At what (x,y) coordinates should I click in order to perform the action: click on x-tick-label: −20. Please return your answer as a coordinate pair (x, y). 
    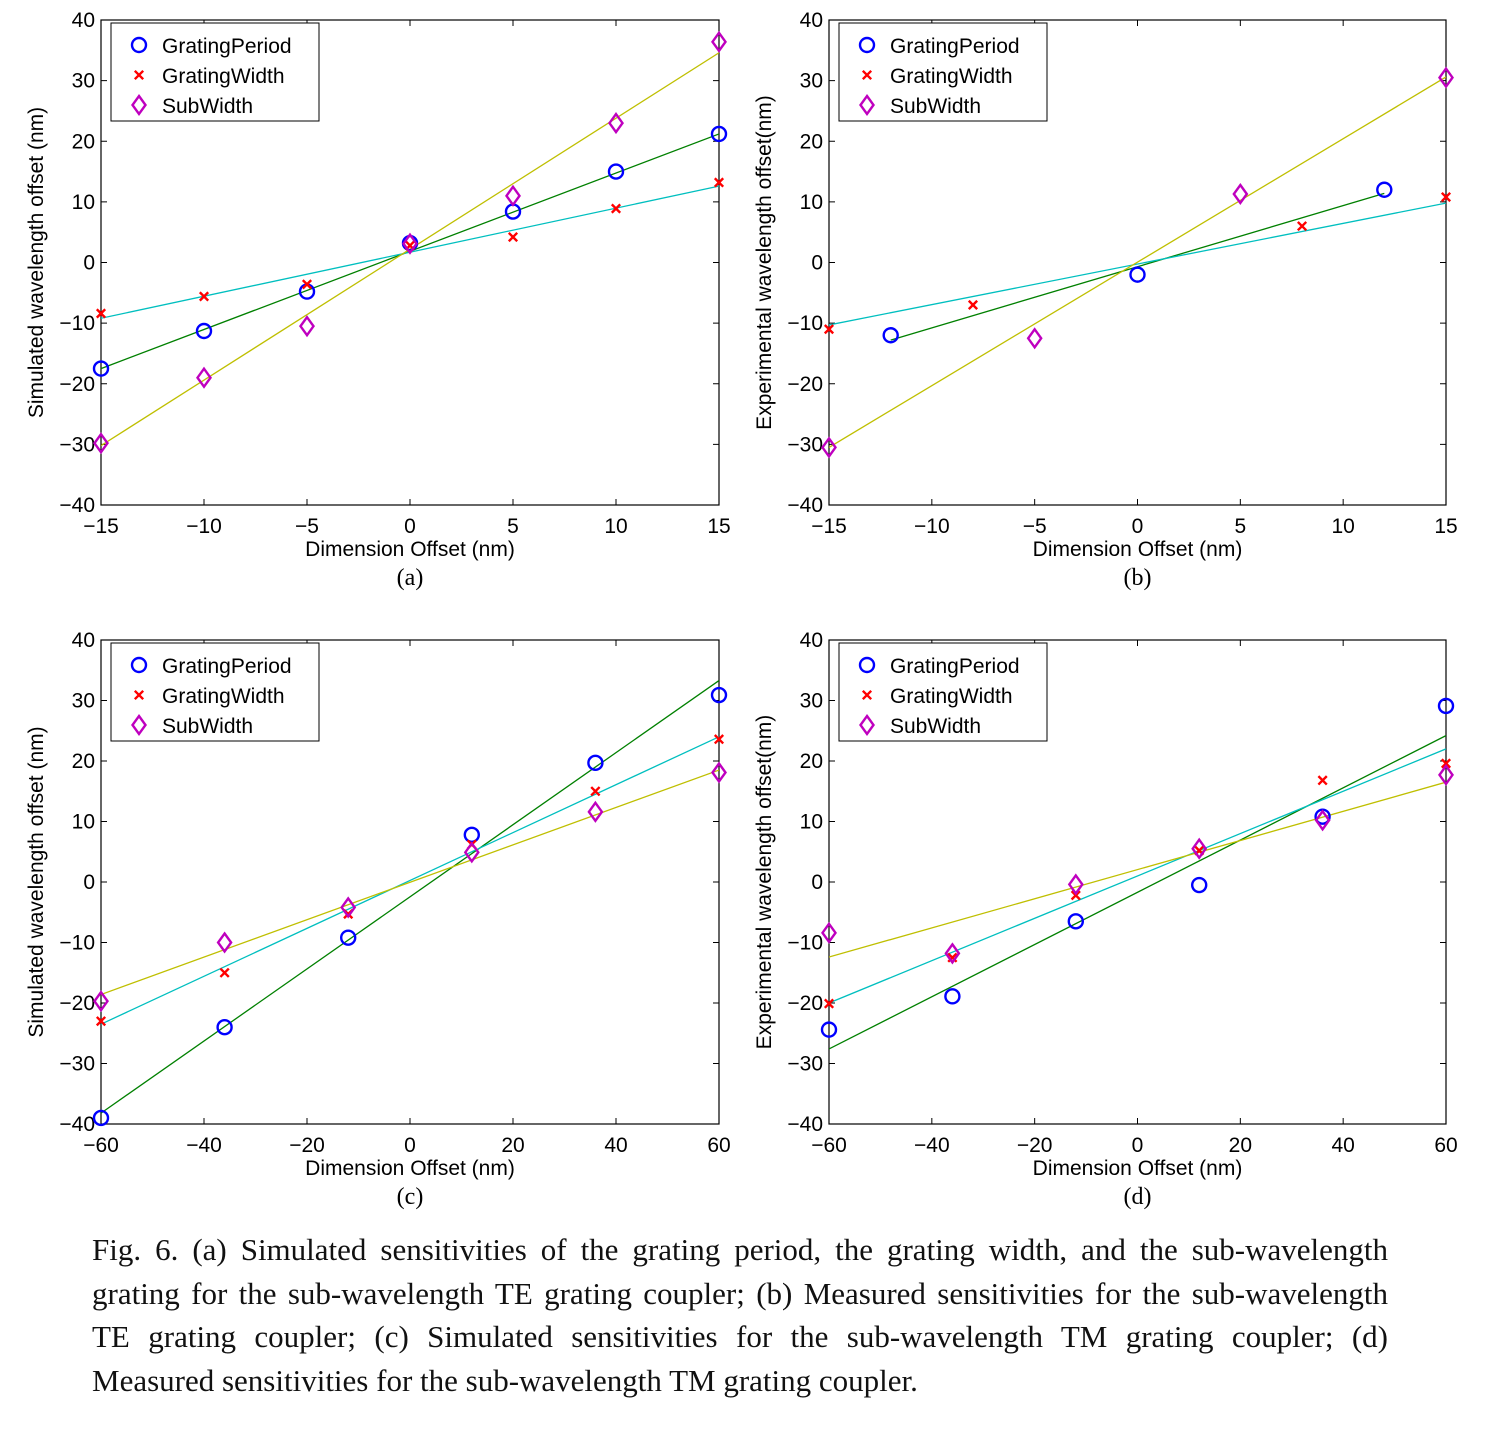
    Looking at the image, I should click on (307, 1145).